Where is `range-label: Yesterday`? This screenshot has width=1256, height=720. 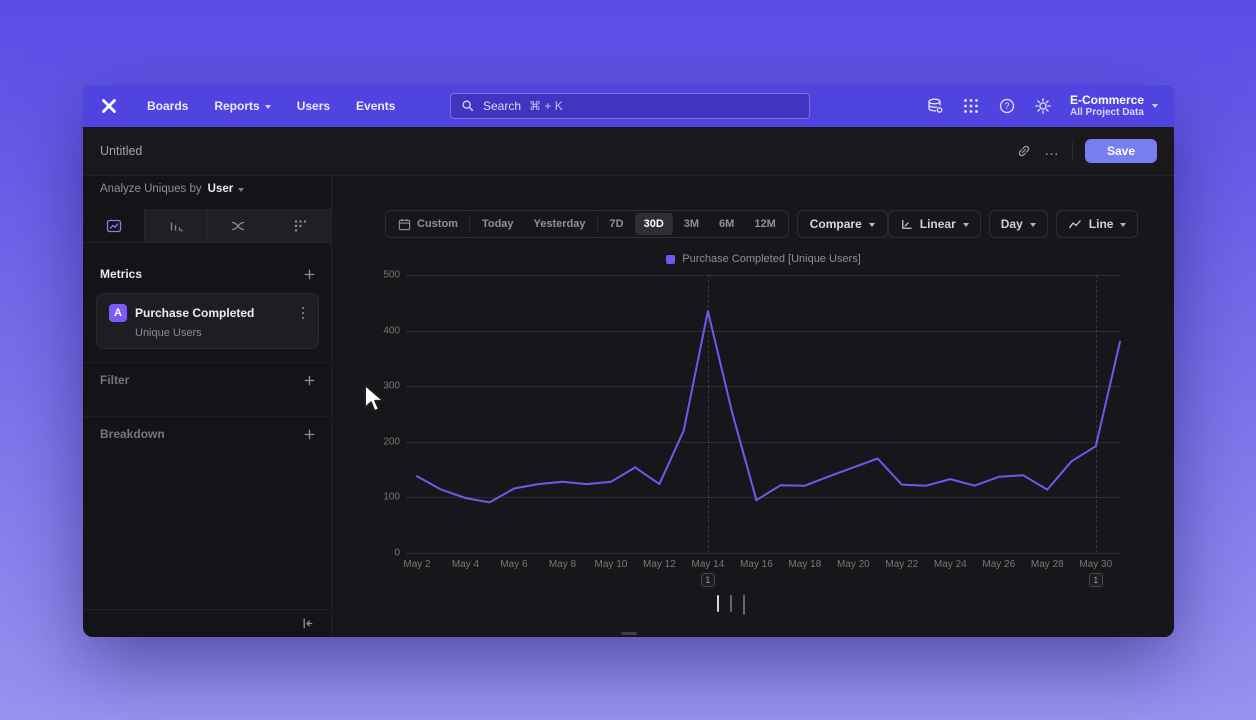
range-label: Yesterday is located at coordinates (559, 224).